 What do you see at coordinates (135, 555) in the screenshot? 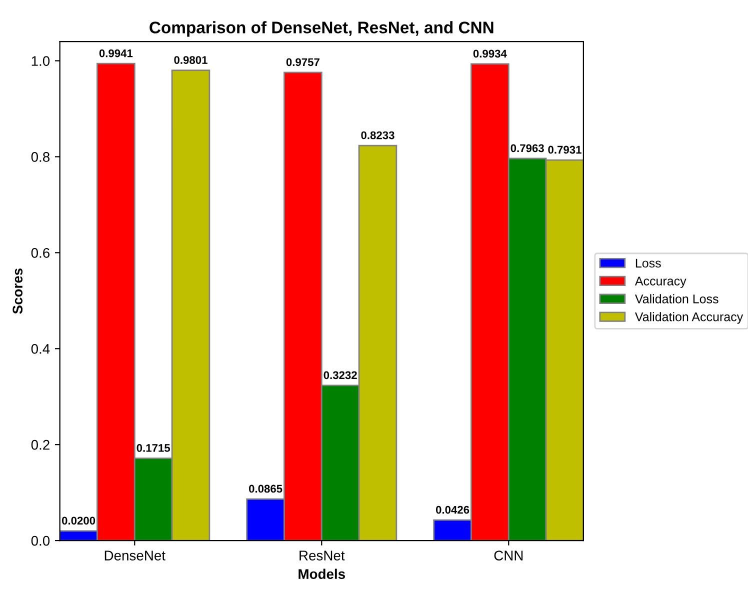
I see `x-tick-label: DenseNet` at bounding box center [135, 555].